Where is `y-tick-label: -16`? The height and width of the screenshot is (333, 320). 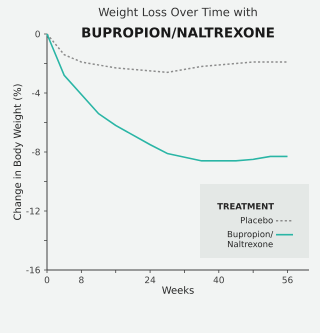
y-tick-label: -16 is located at coordinates (33, 270).